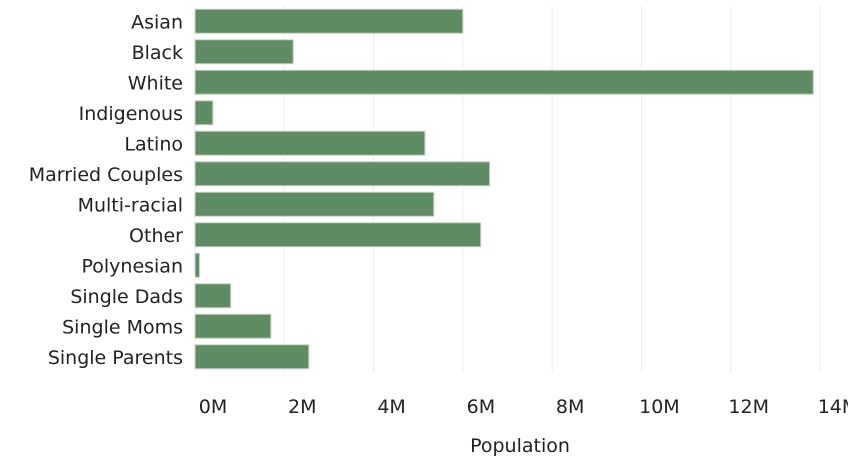 The width and height of the screenshot is (848, 459). Describe the element at coordinates (523, 407) in the screenshot. I see `x-tick-labels: 0M 2M 4M 6M 8M 10M 12M 14M` at that location.